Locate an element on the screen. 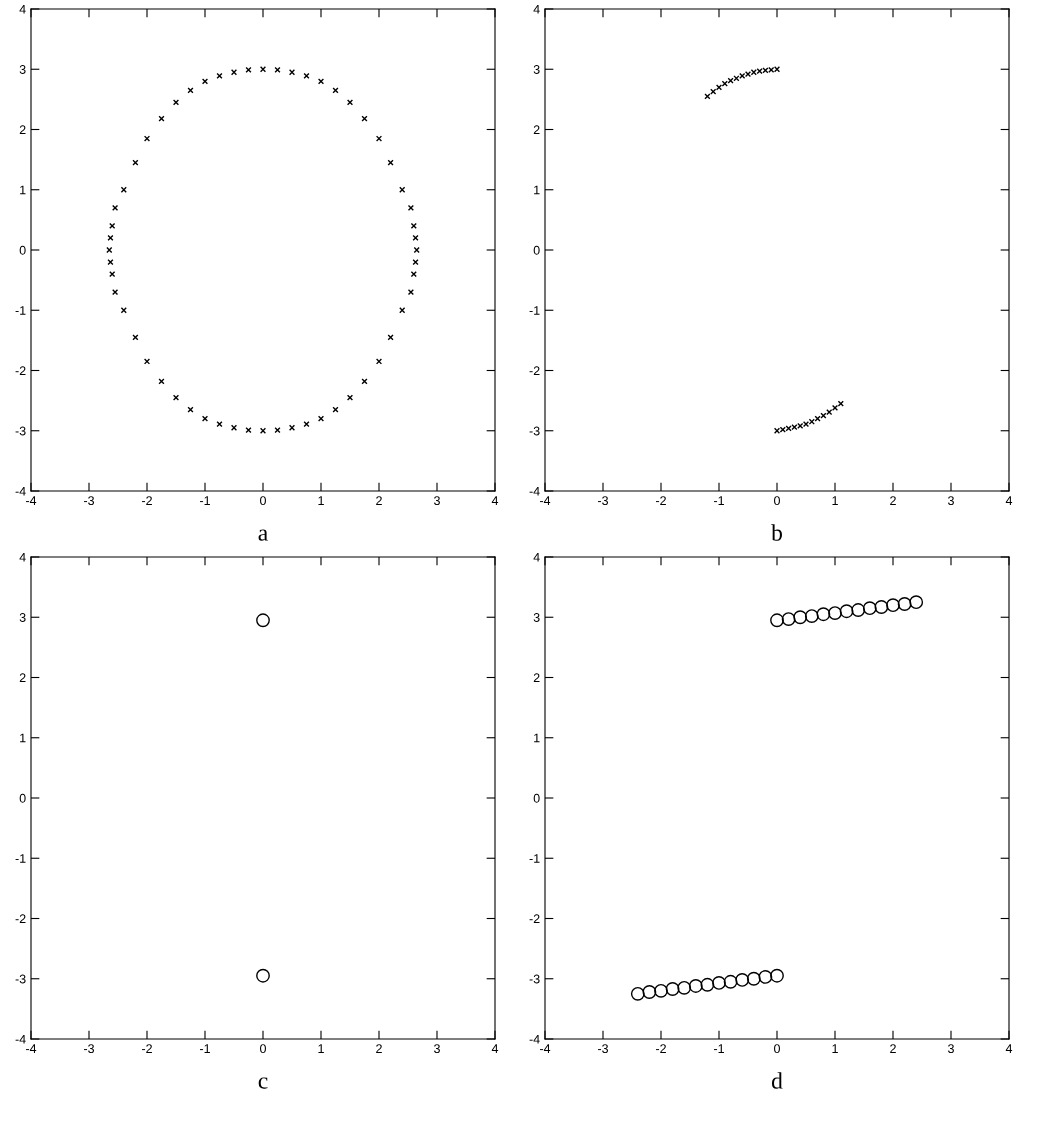 The height and width of the screenshot is (1133, 1054). x-axis-title: c is located at coordinates (263, 1083).